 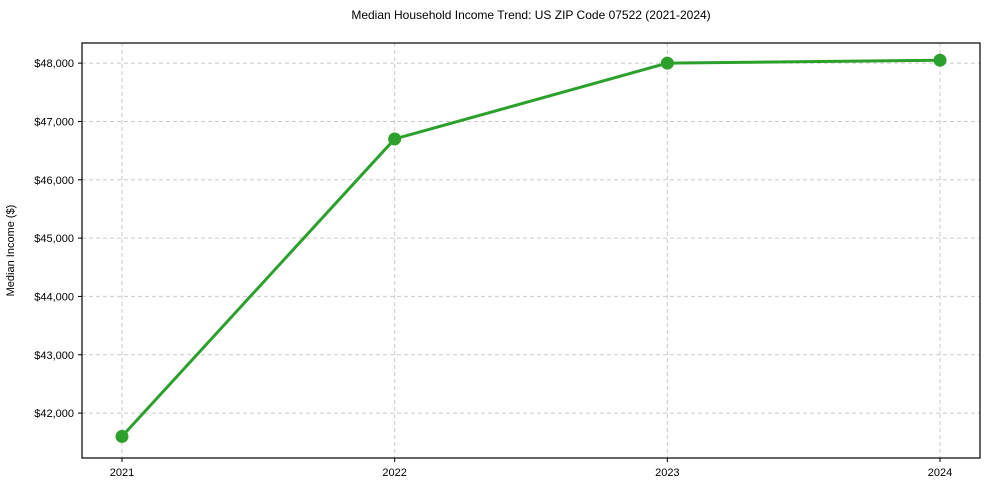 What do you see at coordinates (54, 356) in the screenshot?
I see `y-tick-label: $43,000` at bounding box center [54, 356].